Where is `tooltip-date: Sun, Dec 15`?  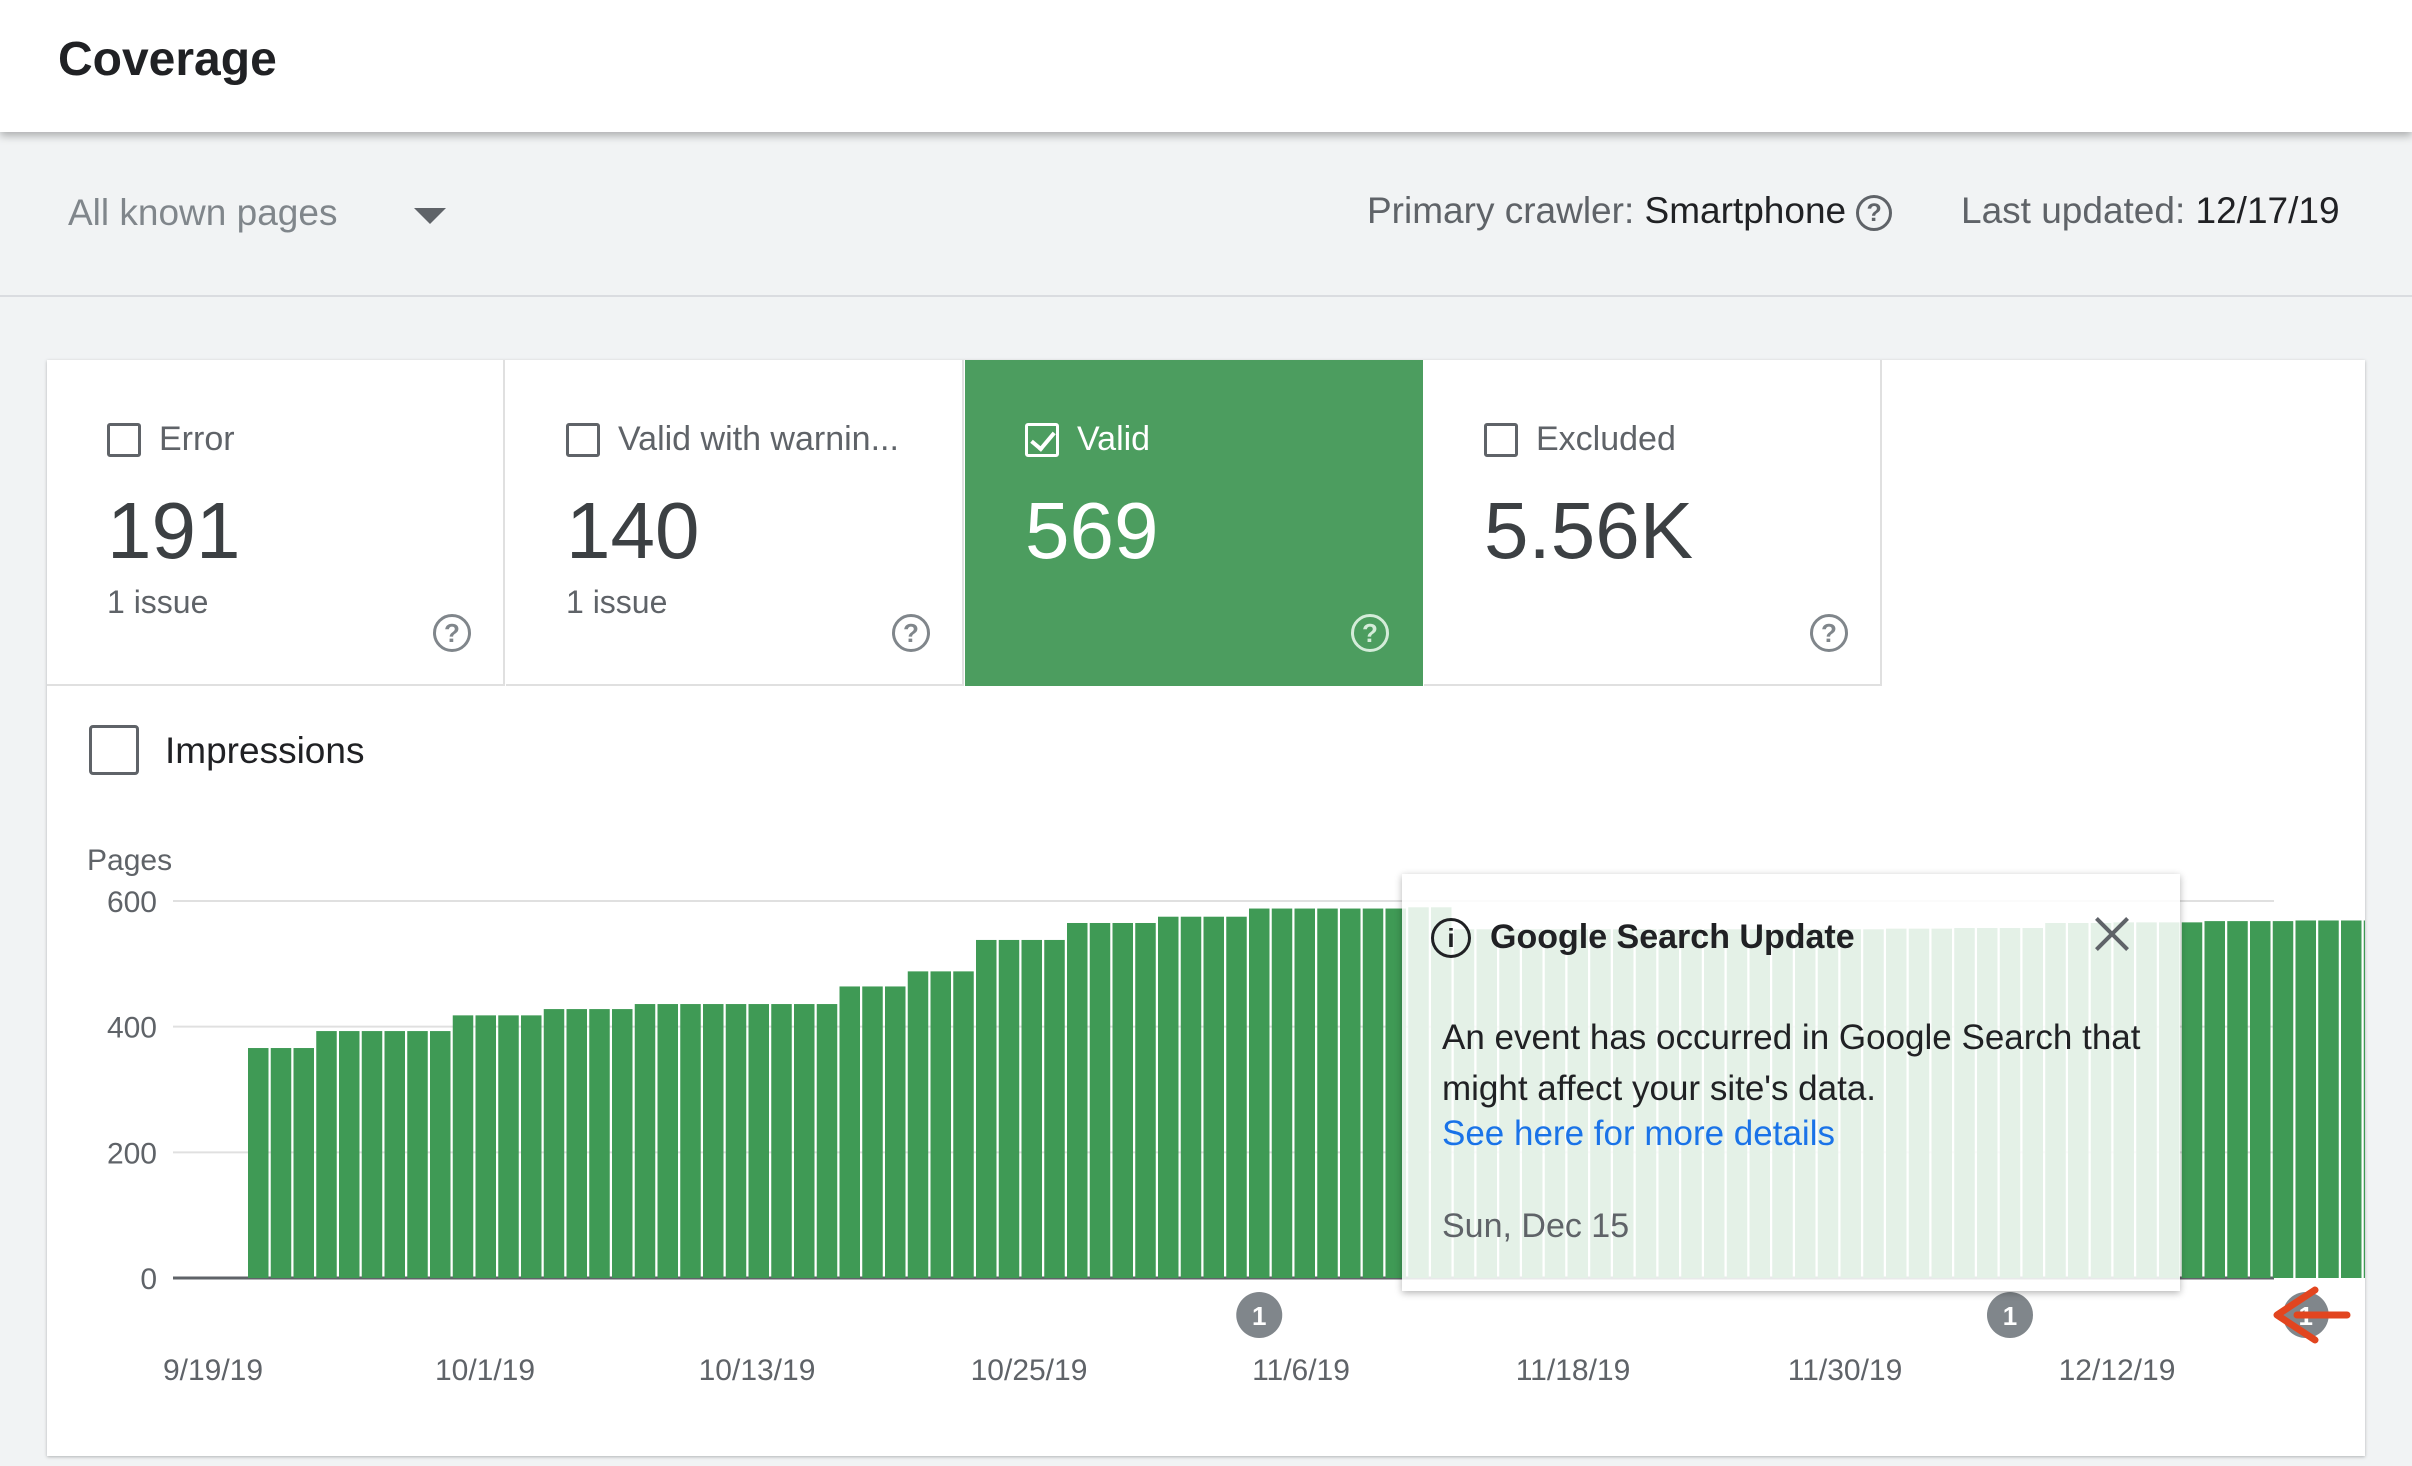
tooltip-date: Sun, Dec 15 is located at coordinates (1536, 1226).